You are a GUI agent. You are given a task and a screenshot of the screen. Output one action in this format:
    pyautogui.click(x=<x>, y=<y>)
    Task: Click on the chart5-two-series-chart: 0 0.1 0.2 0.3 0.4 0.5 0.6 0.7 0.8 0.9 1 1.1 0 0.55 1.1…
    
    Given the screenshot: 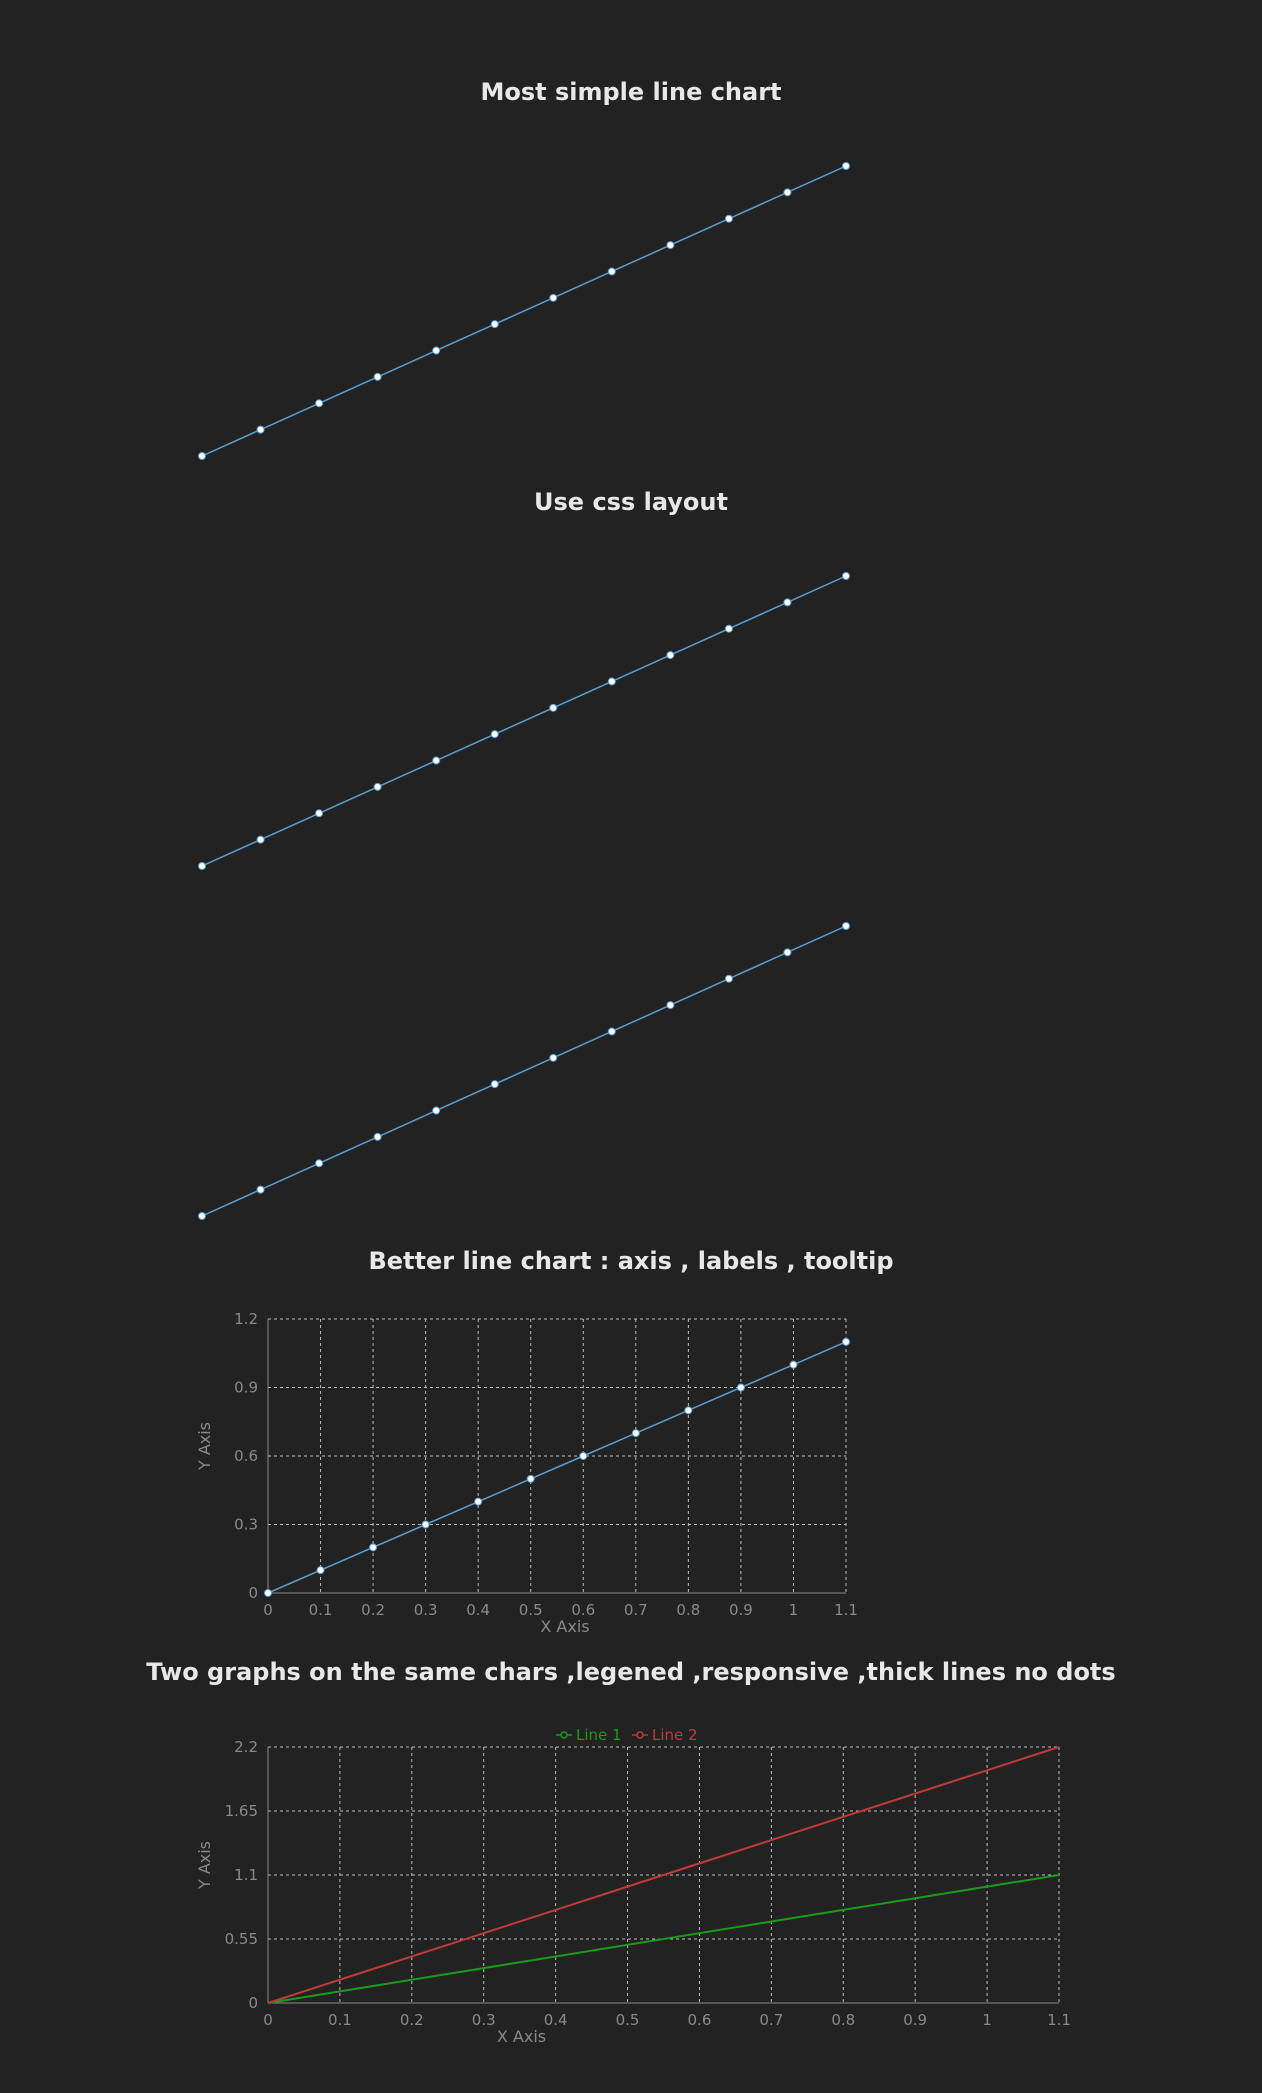 What is the action you would take?
    pyautogui.click(x=633, y=1886)
    